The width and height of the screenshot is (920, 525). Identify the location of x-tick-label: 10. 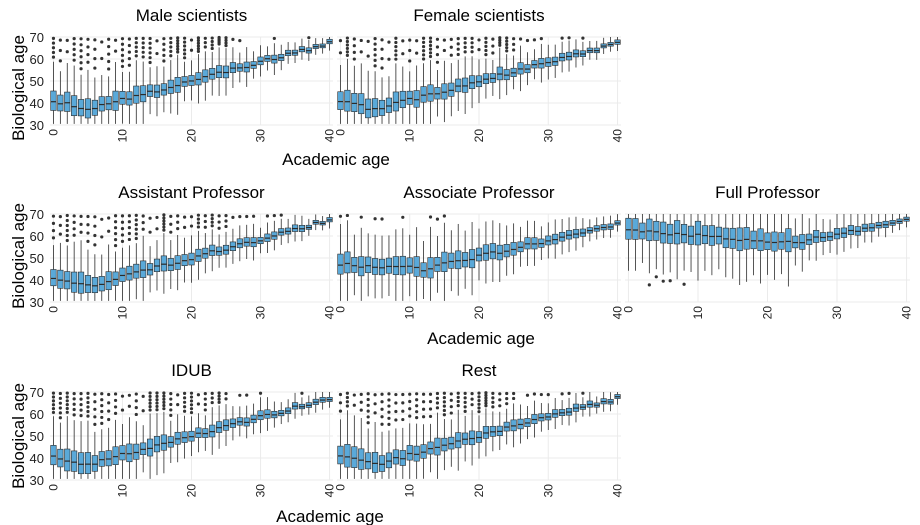
(410, 136).